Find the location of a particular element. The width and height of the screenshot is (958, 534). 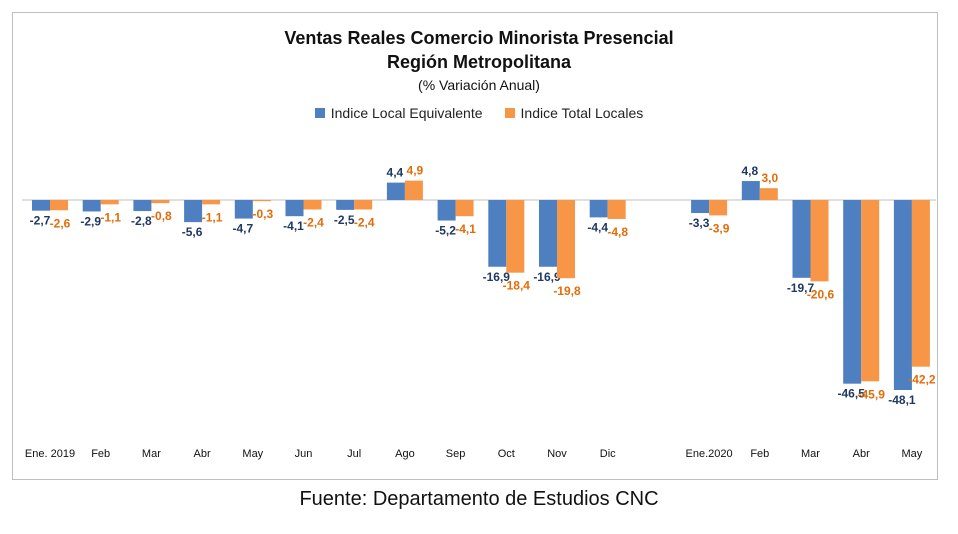

data-label-local: 4,4 is located at coordinates (395, 173).